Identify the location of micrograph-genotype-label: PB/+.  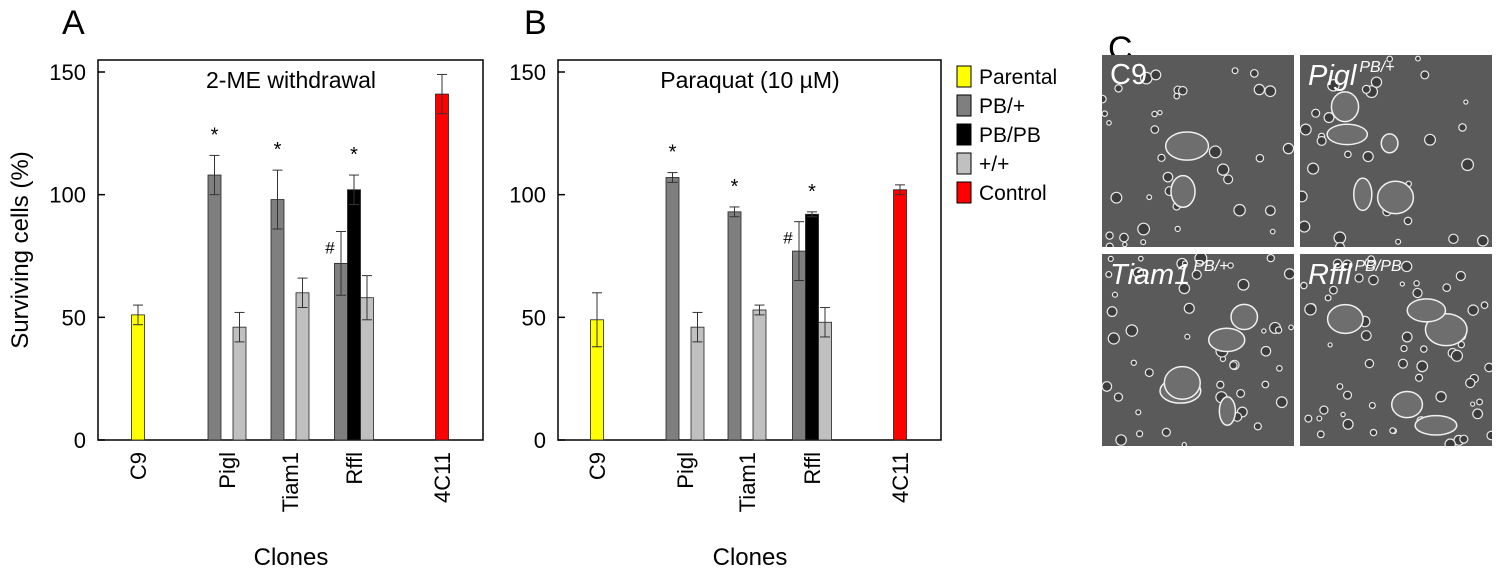
(1211, 266).